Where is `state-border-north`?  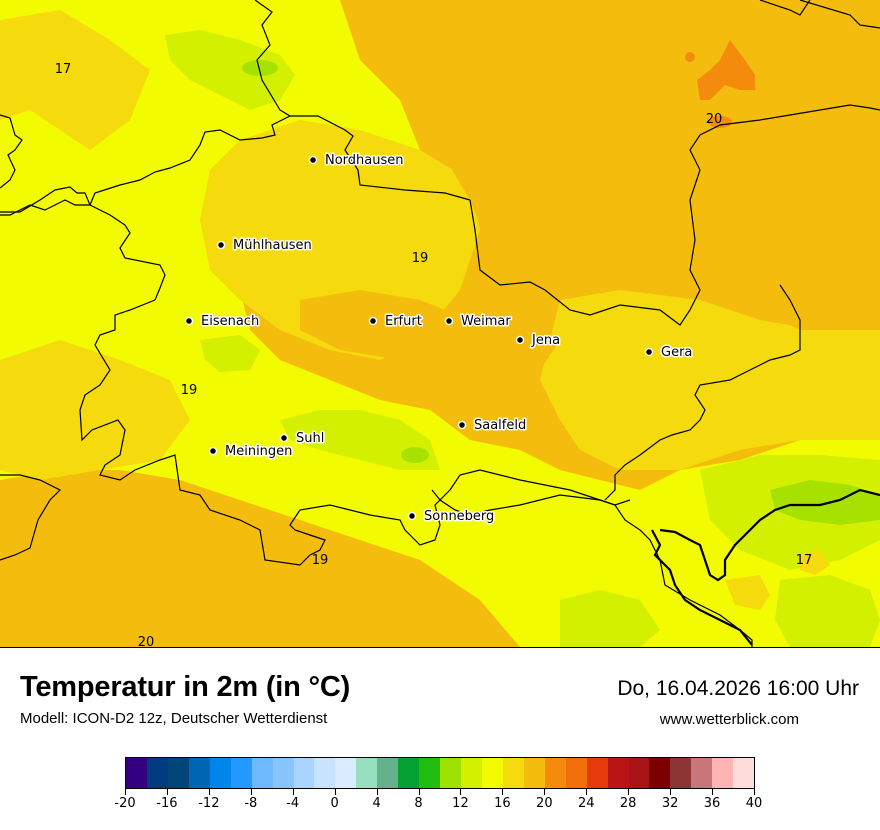 state-border-north is located at coordinates (362, 100).